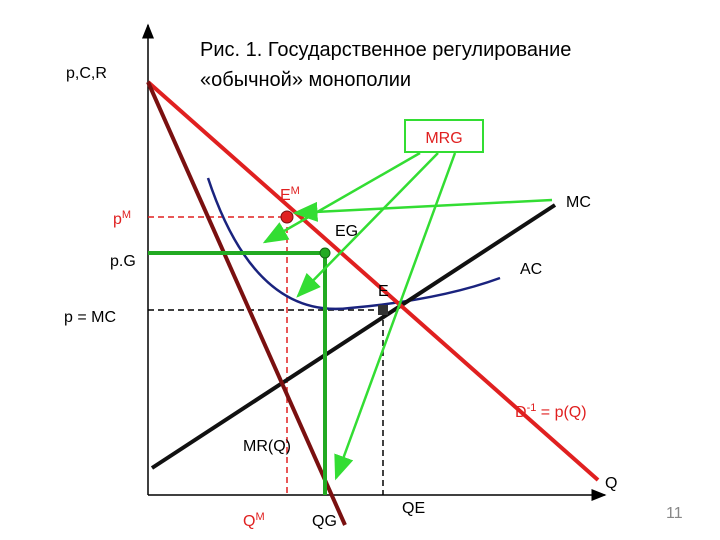 The width and height of the screenshot is (720, 540). Describe the element at coordinates (532, 408) in the screenshot. I see `superscript: -1` at that location.